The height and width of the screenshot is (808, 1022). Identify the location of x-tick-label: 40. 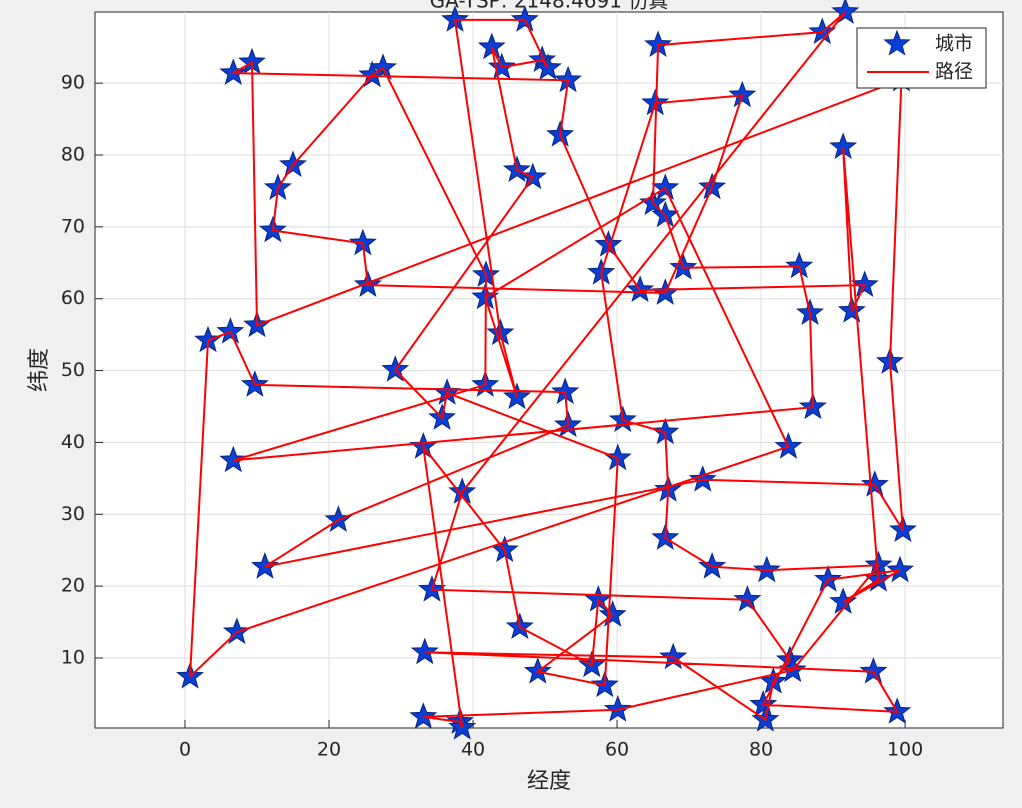
(473, 750).